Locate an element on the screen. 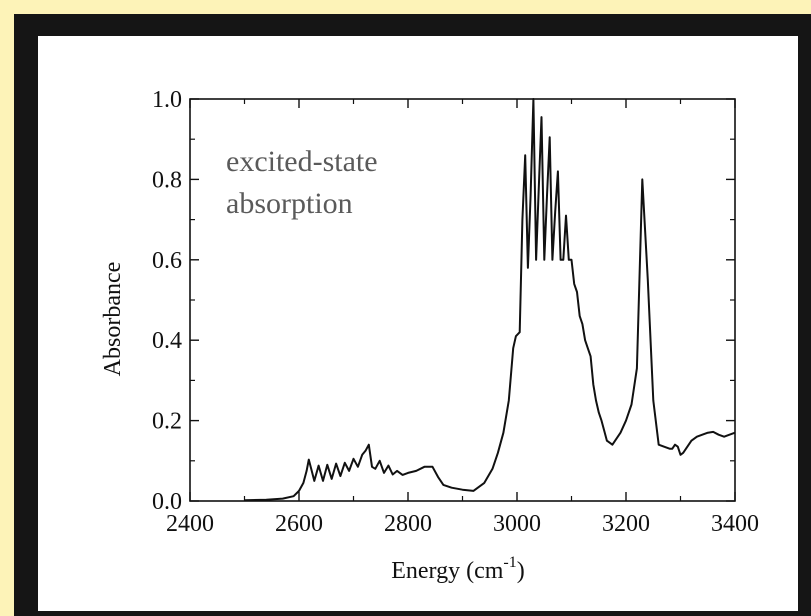  annotation-line-1: excited-state is located at coordinates (302, 161).